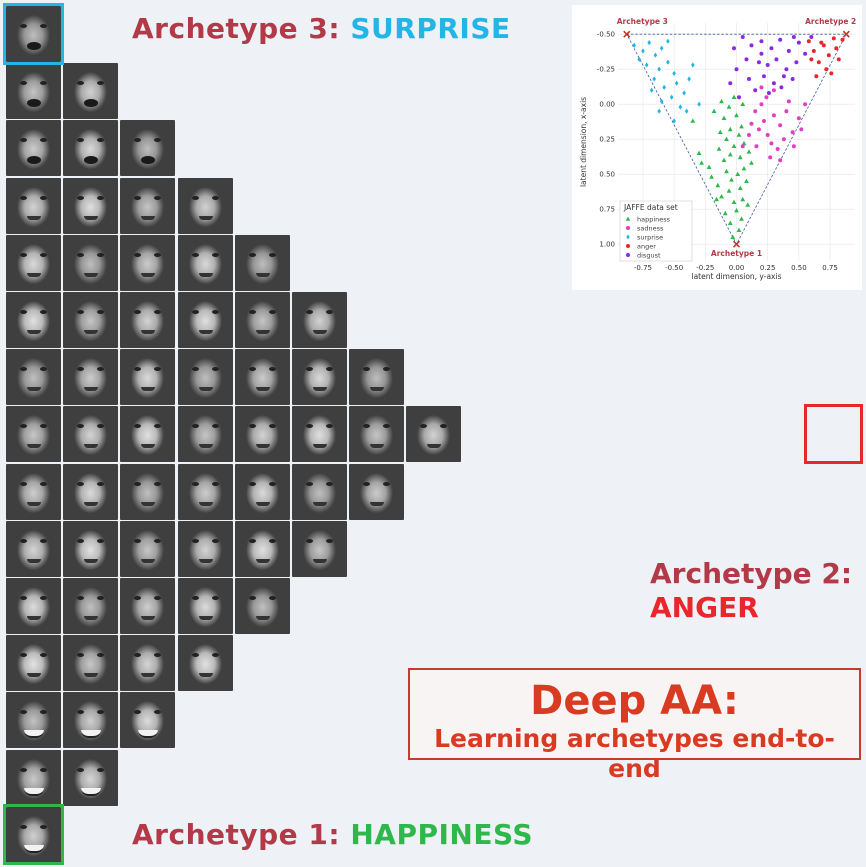 The height and width of the screenshot is (867, 866). I want to click on x-tick-label: 0.50, so click(799, 268).